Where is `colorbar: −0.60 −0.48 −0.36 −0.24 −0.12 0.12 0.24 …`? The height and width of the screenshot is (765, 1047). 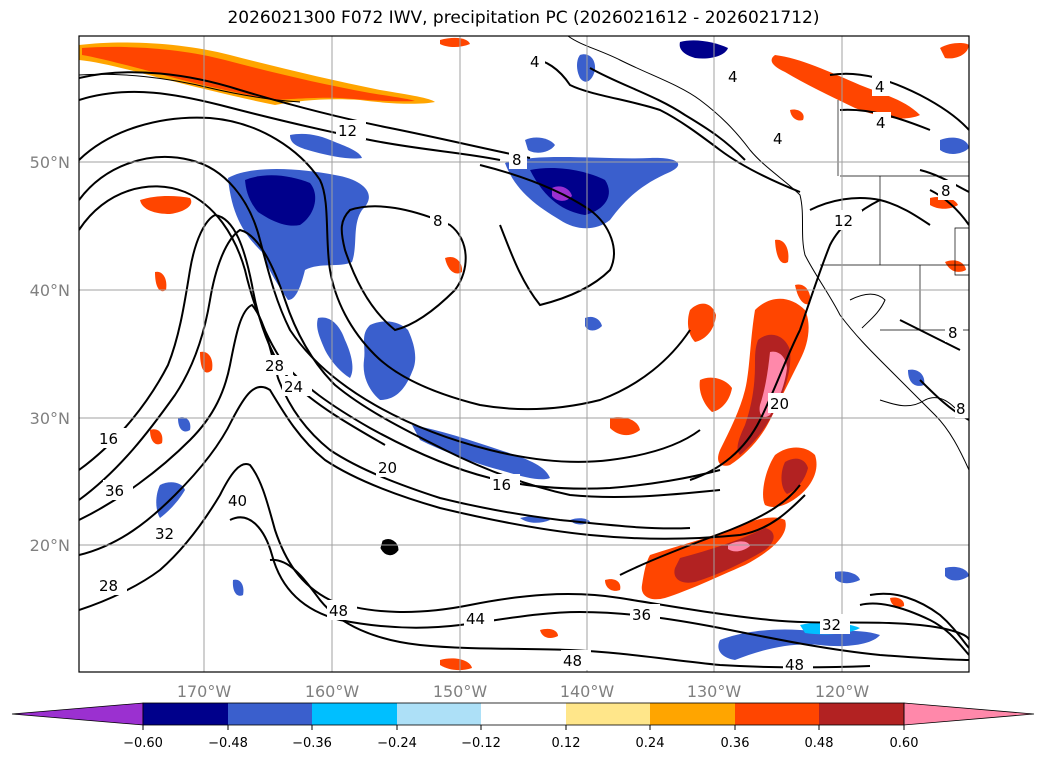 colorbar: −0.60 −0.48 −0.36 −0.24 −0.12 0.12 0.24 … is located at coordinates (523, 726).